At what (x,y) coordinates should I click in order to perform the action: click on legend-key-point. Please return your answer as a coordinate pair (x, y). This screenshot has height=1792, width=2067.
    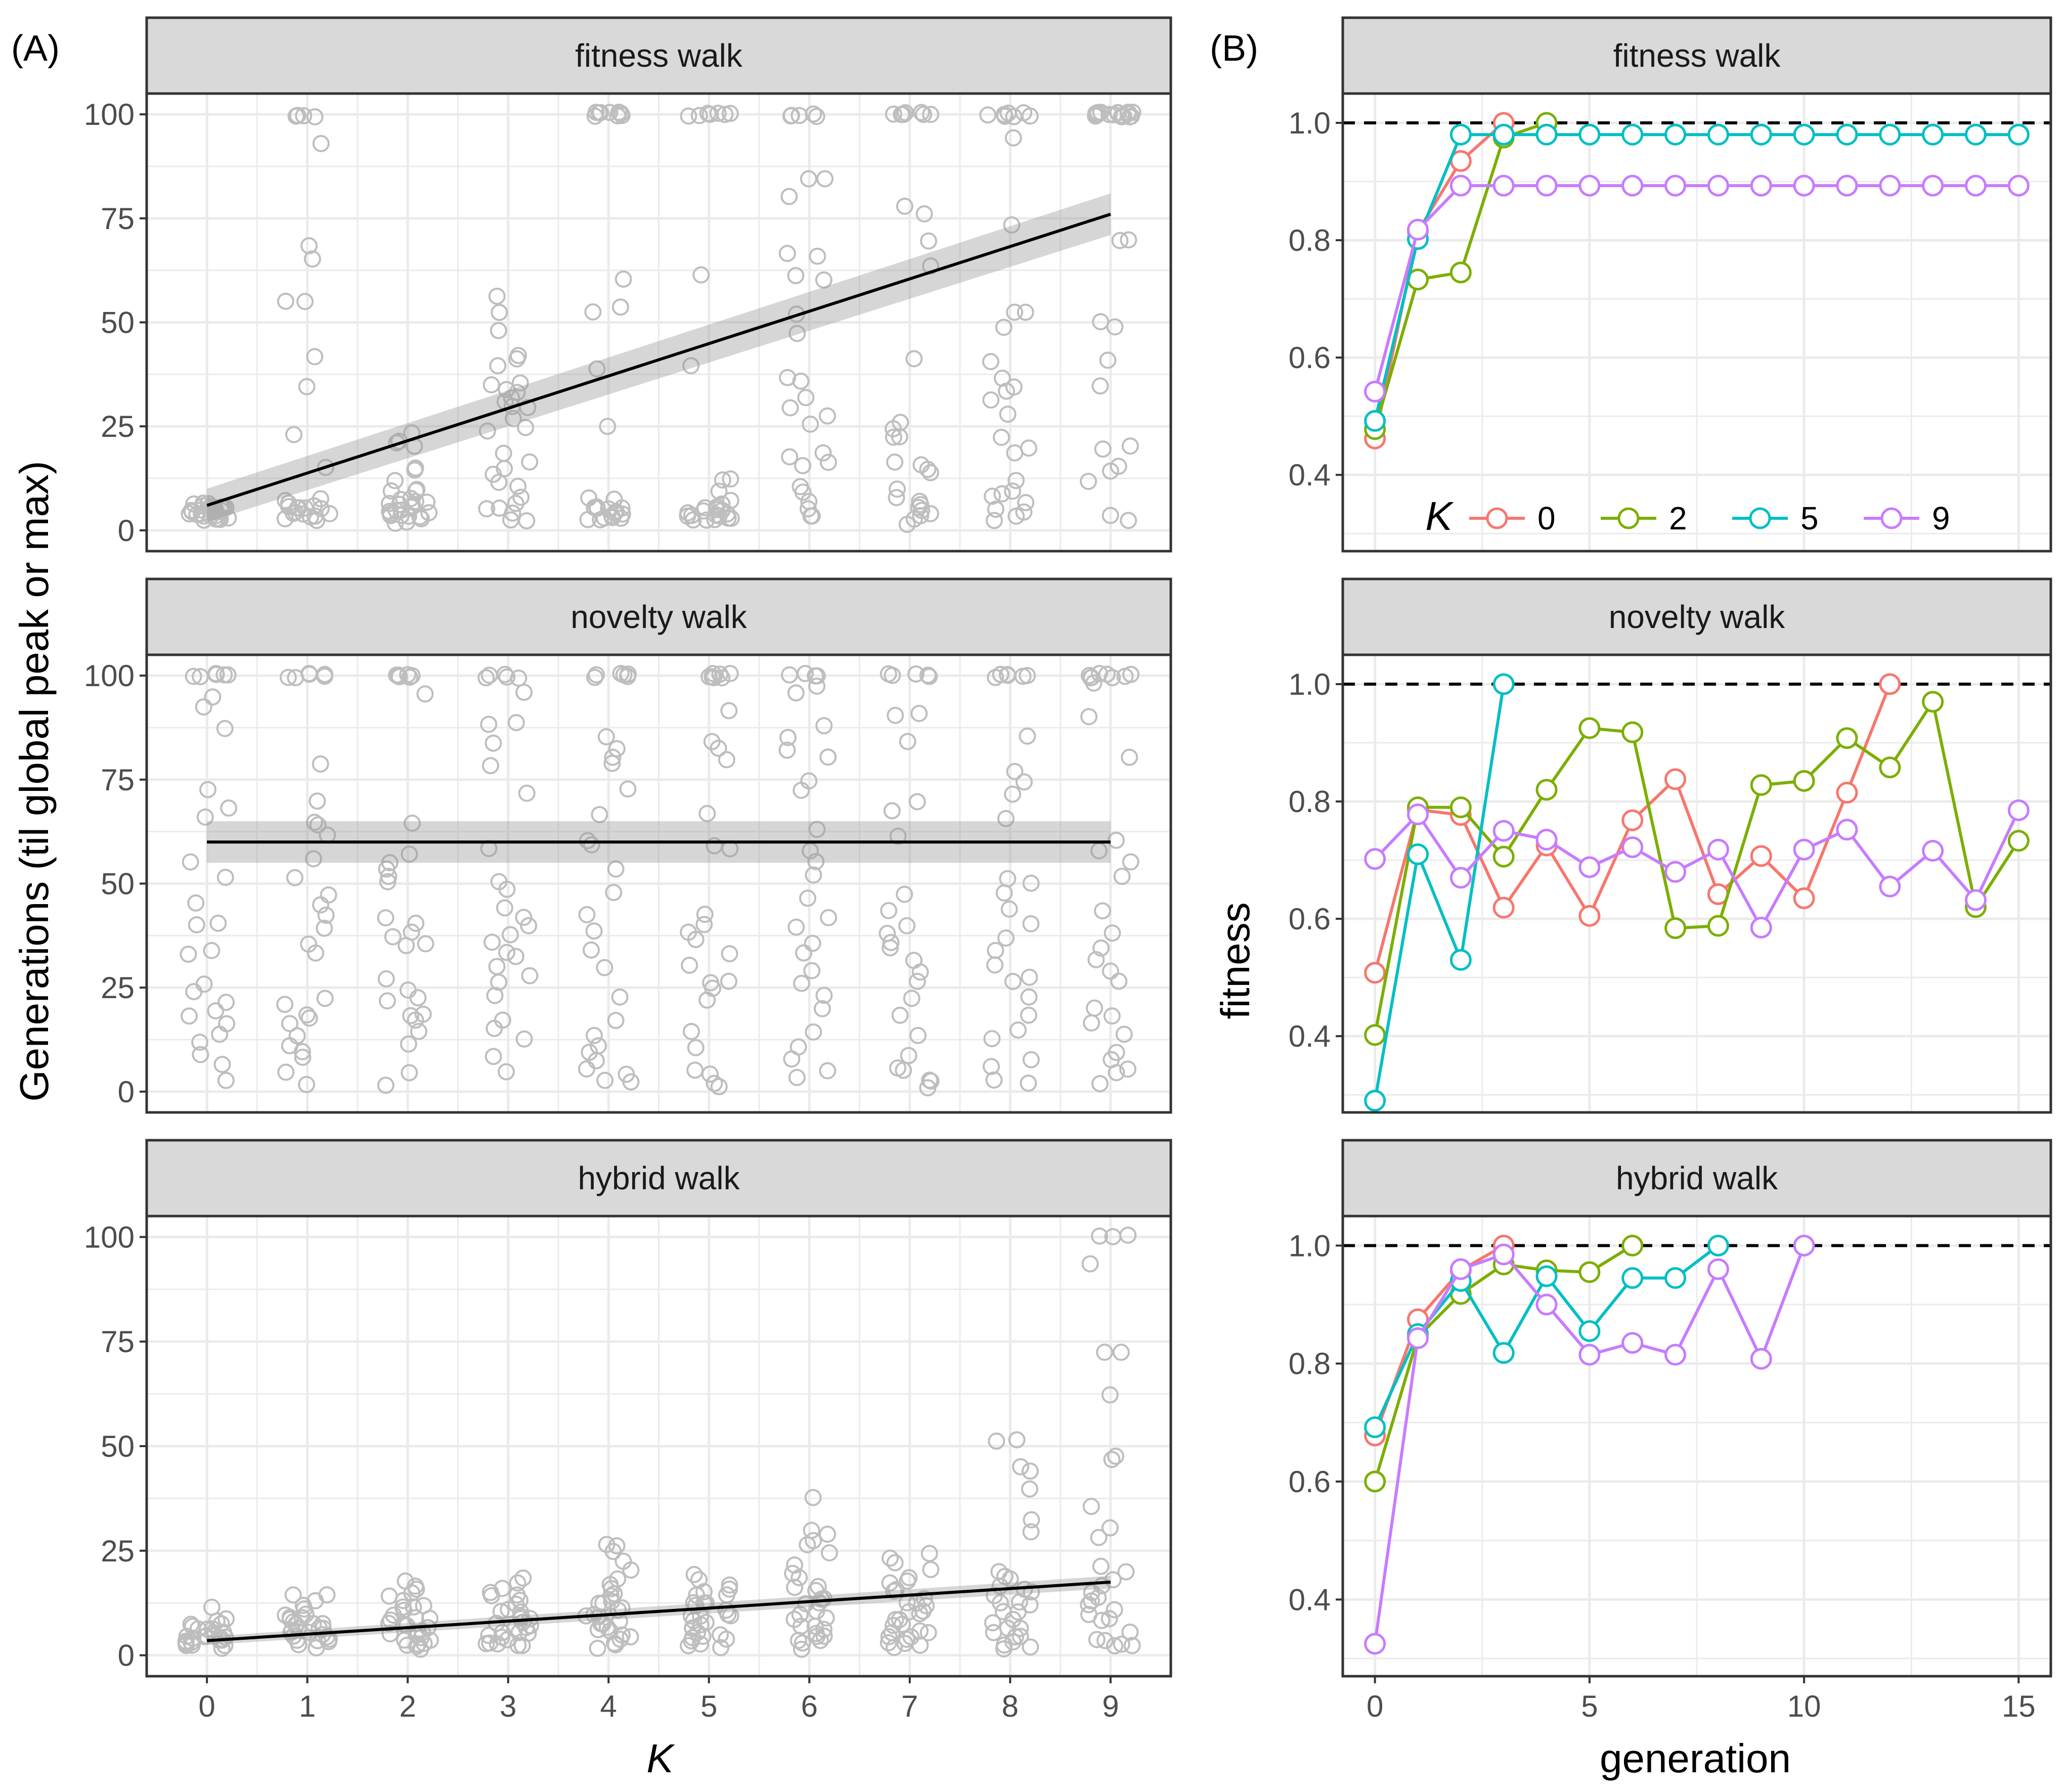
    Looking at the image, I should click on (1497, 518).